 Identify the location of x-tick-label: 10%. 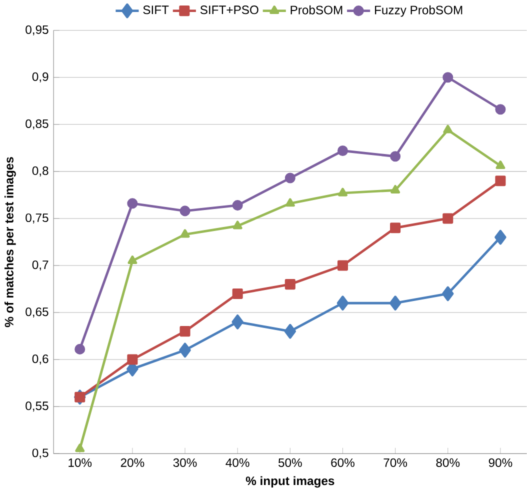
(80, 462).